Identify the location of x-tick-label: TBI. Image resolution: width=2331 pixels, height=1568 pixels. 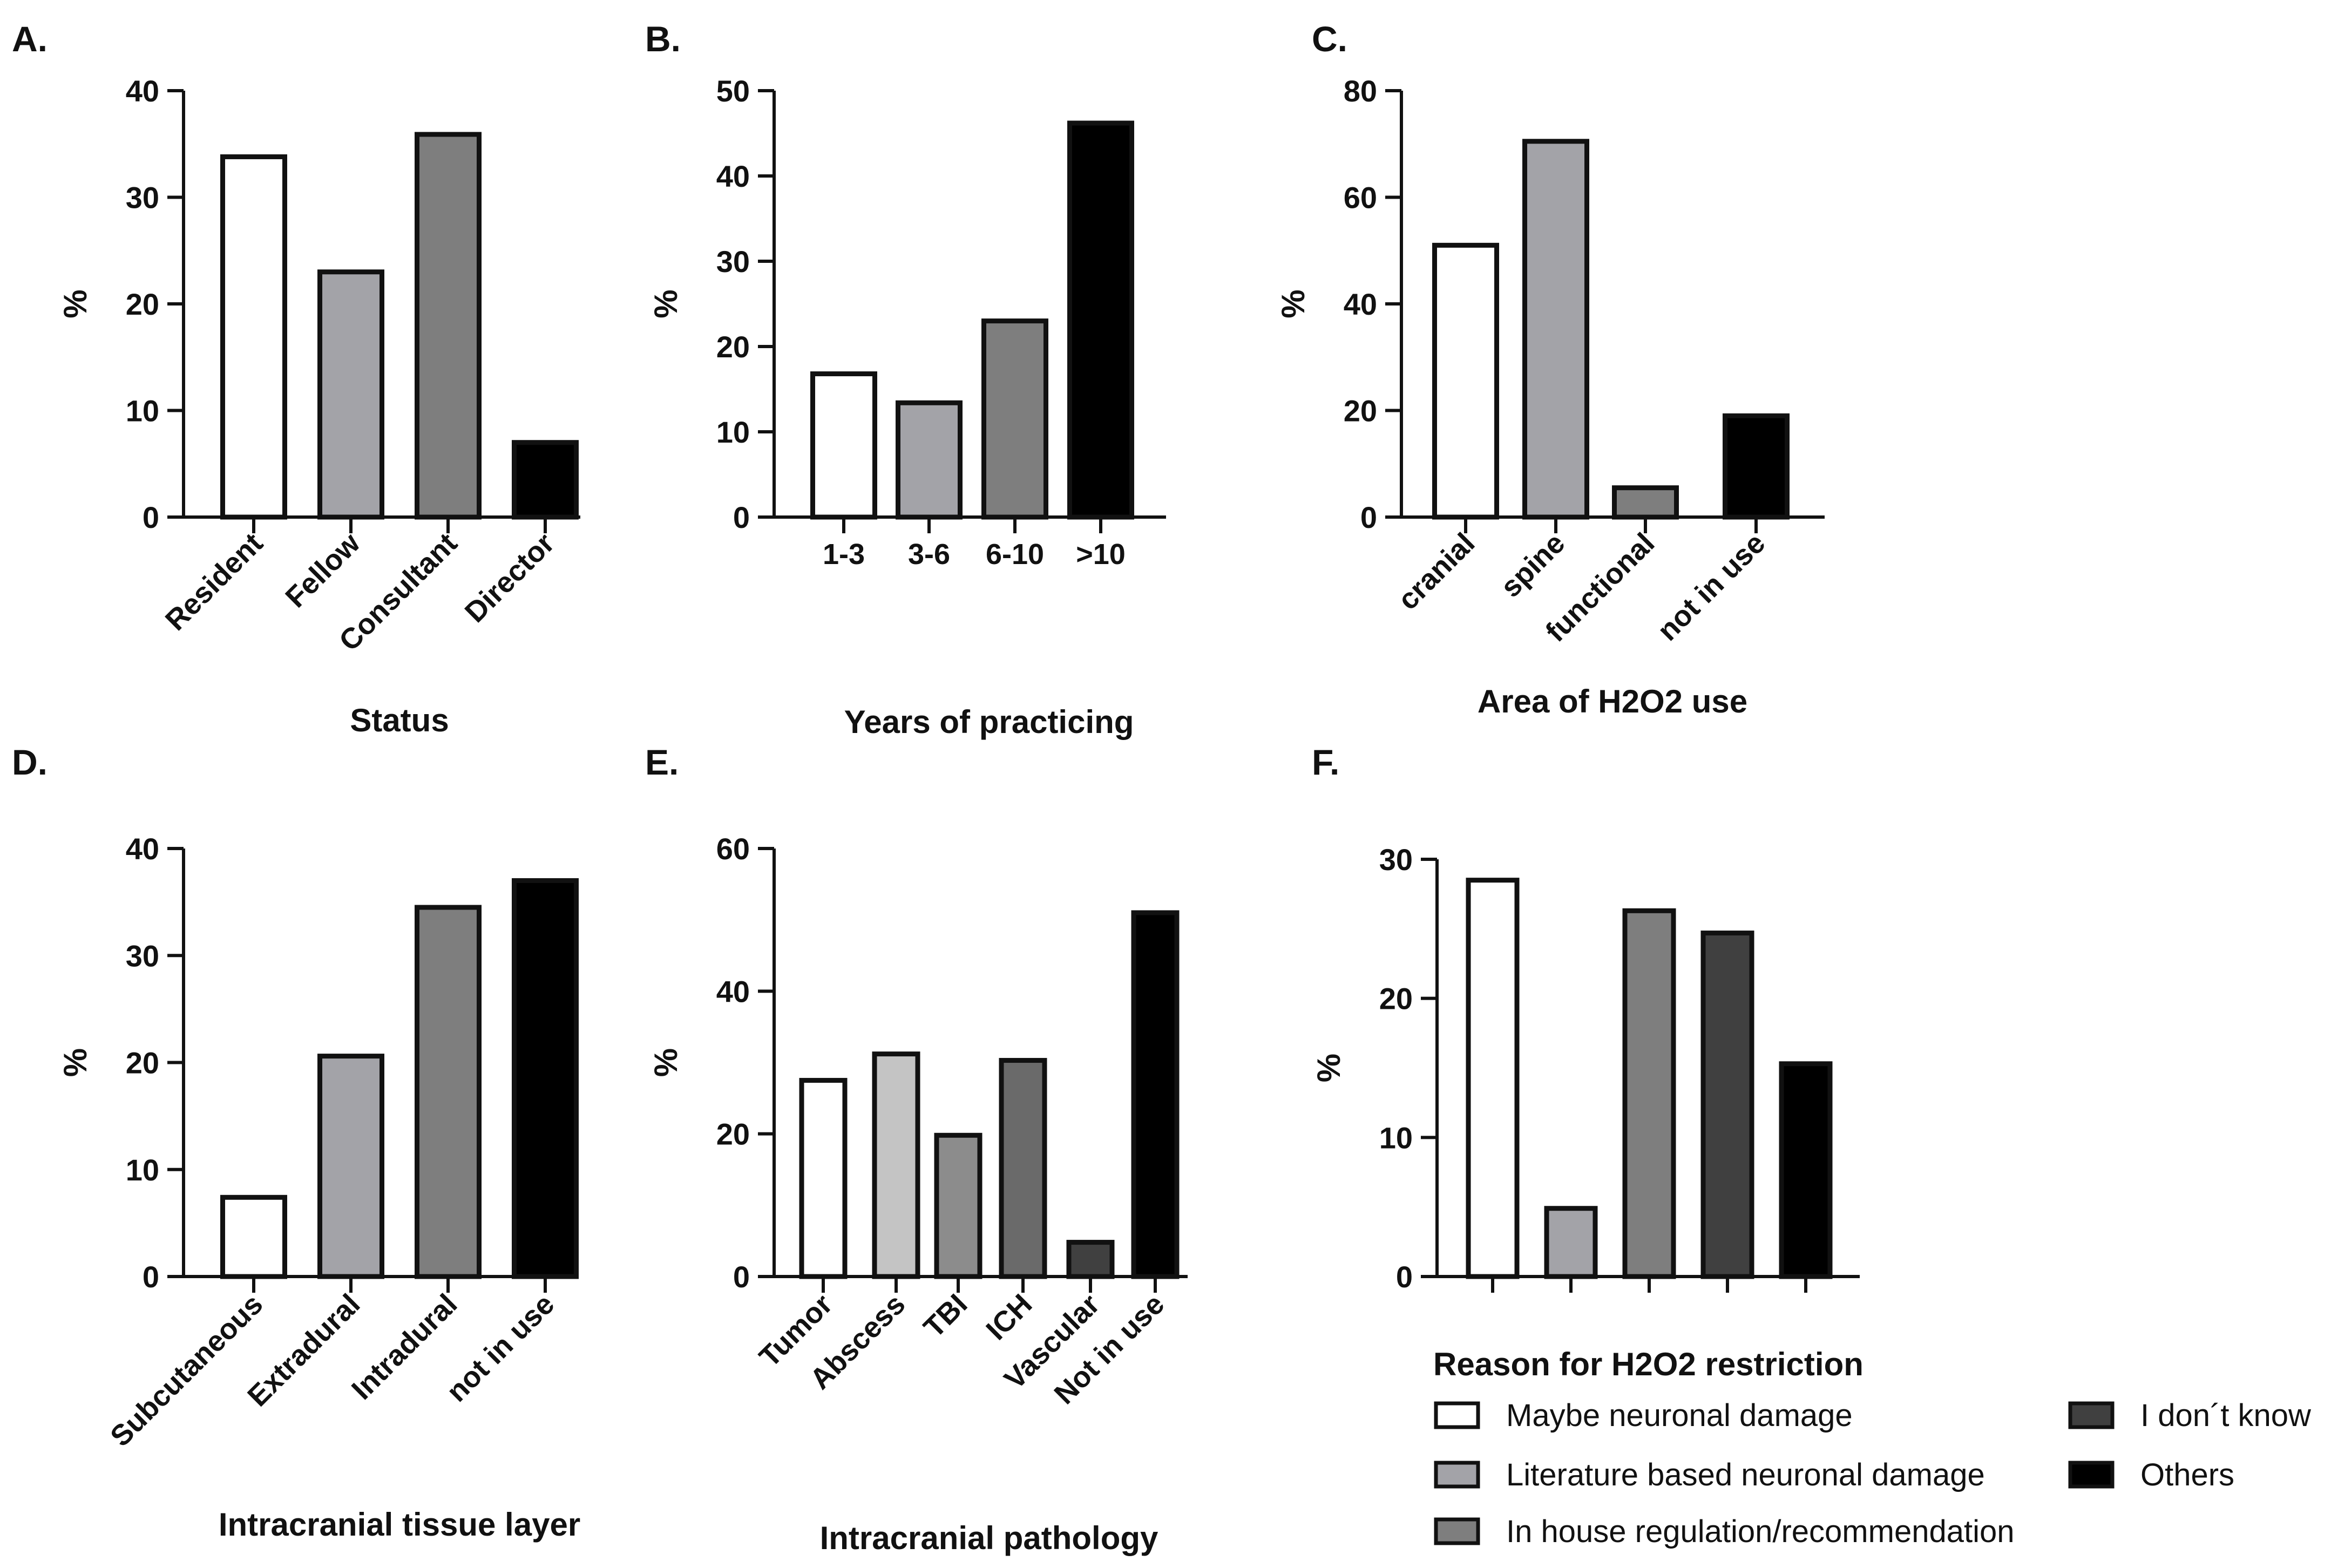
(946, 1316).